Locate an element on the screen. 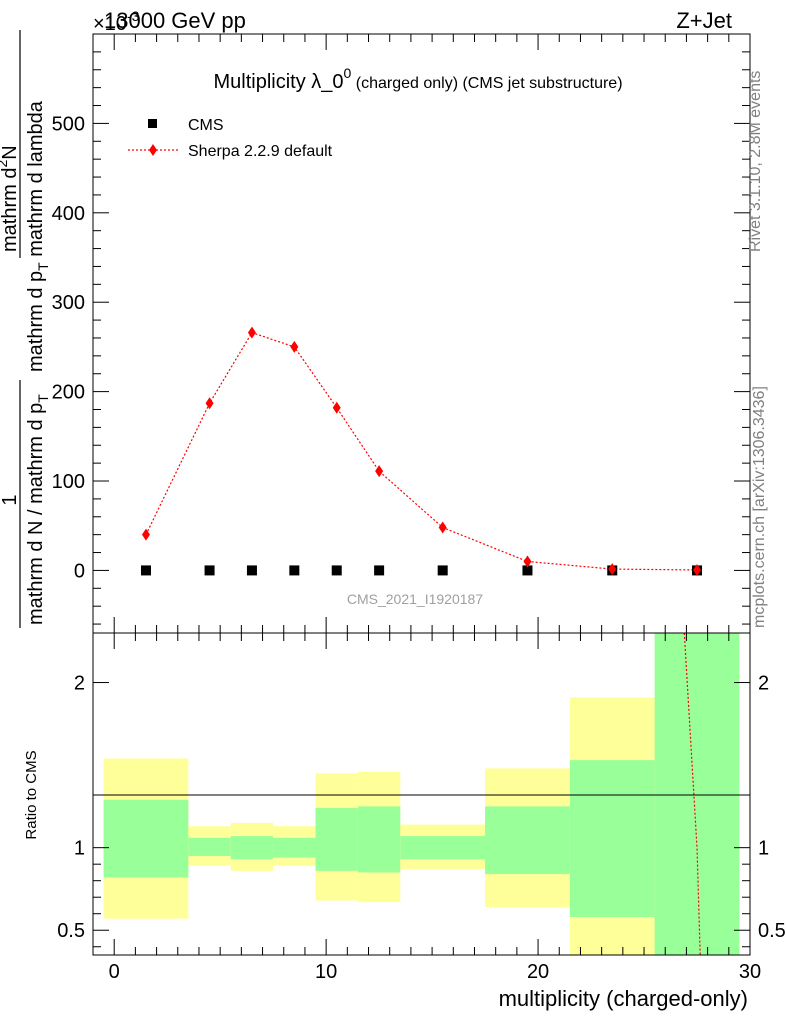  ylabel-denominator: mathrm d pT mathrm d lambda is located at coordinates (38, 236).